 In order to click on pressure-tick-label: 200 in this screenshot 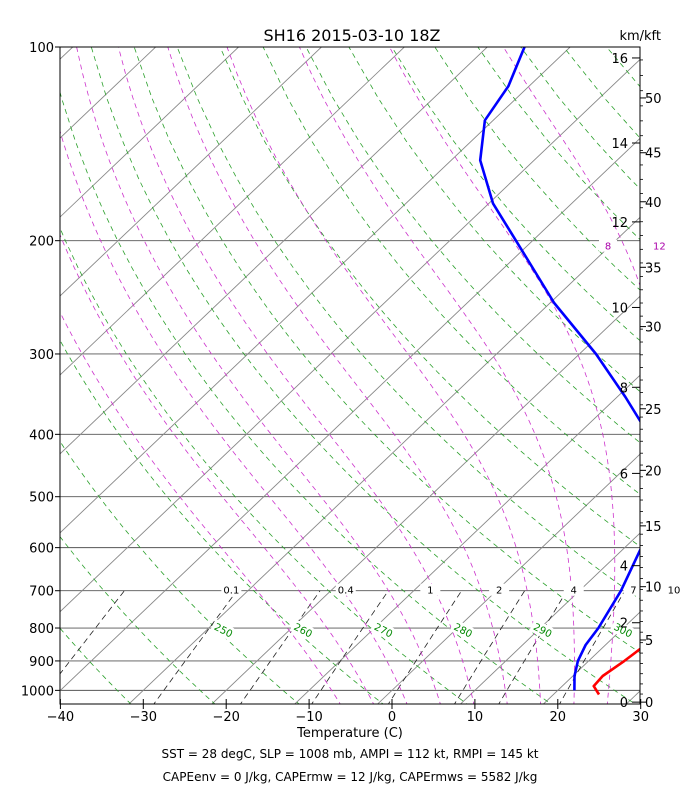, I will do `click(41, 242)`.